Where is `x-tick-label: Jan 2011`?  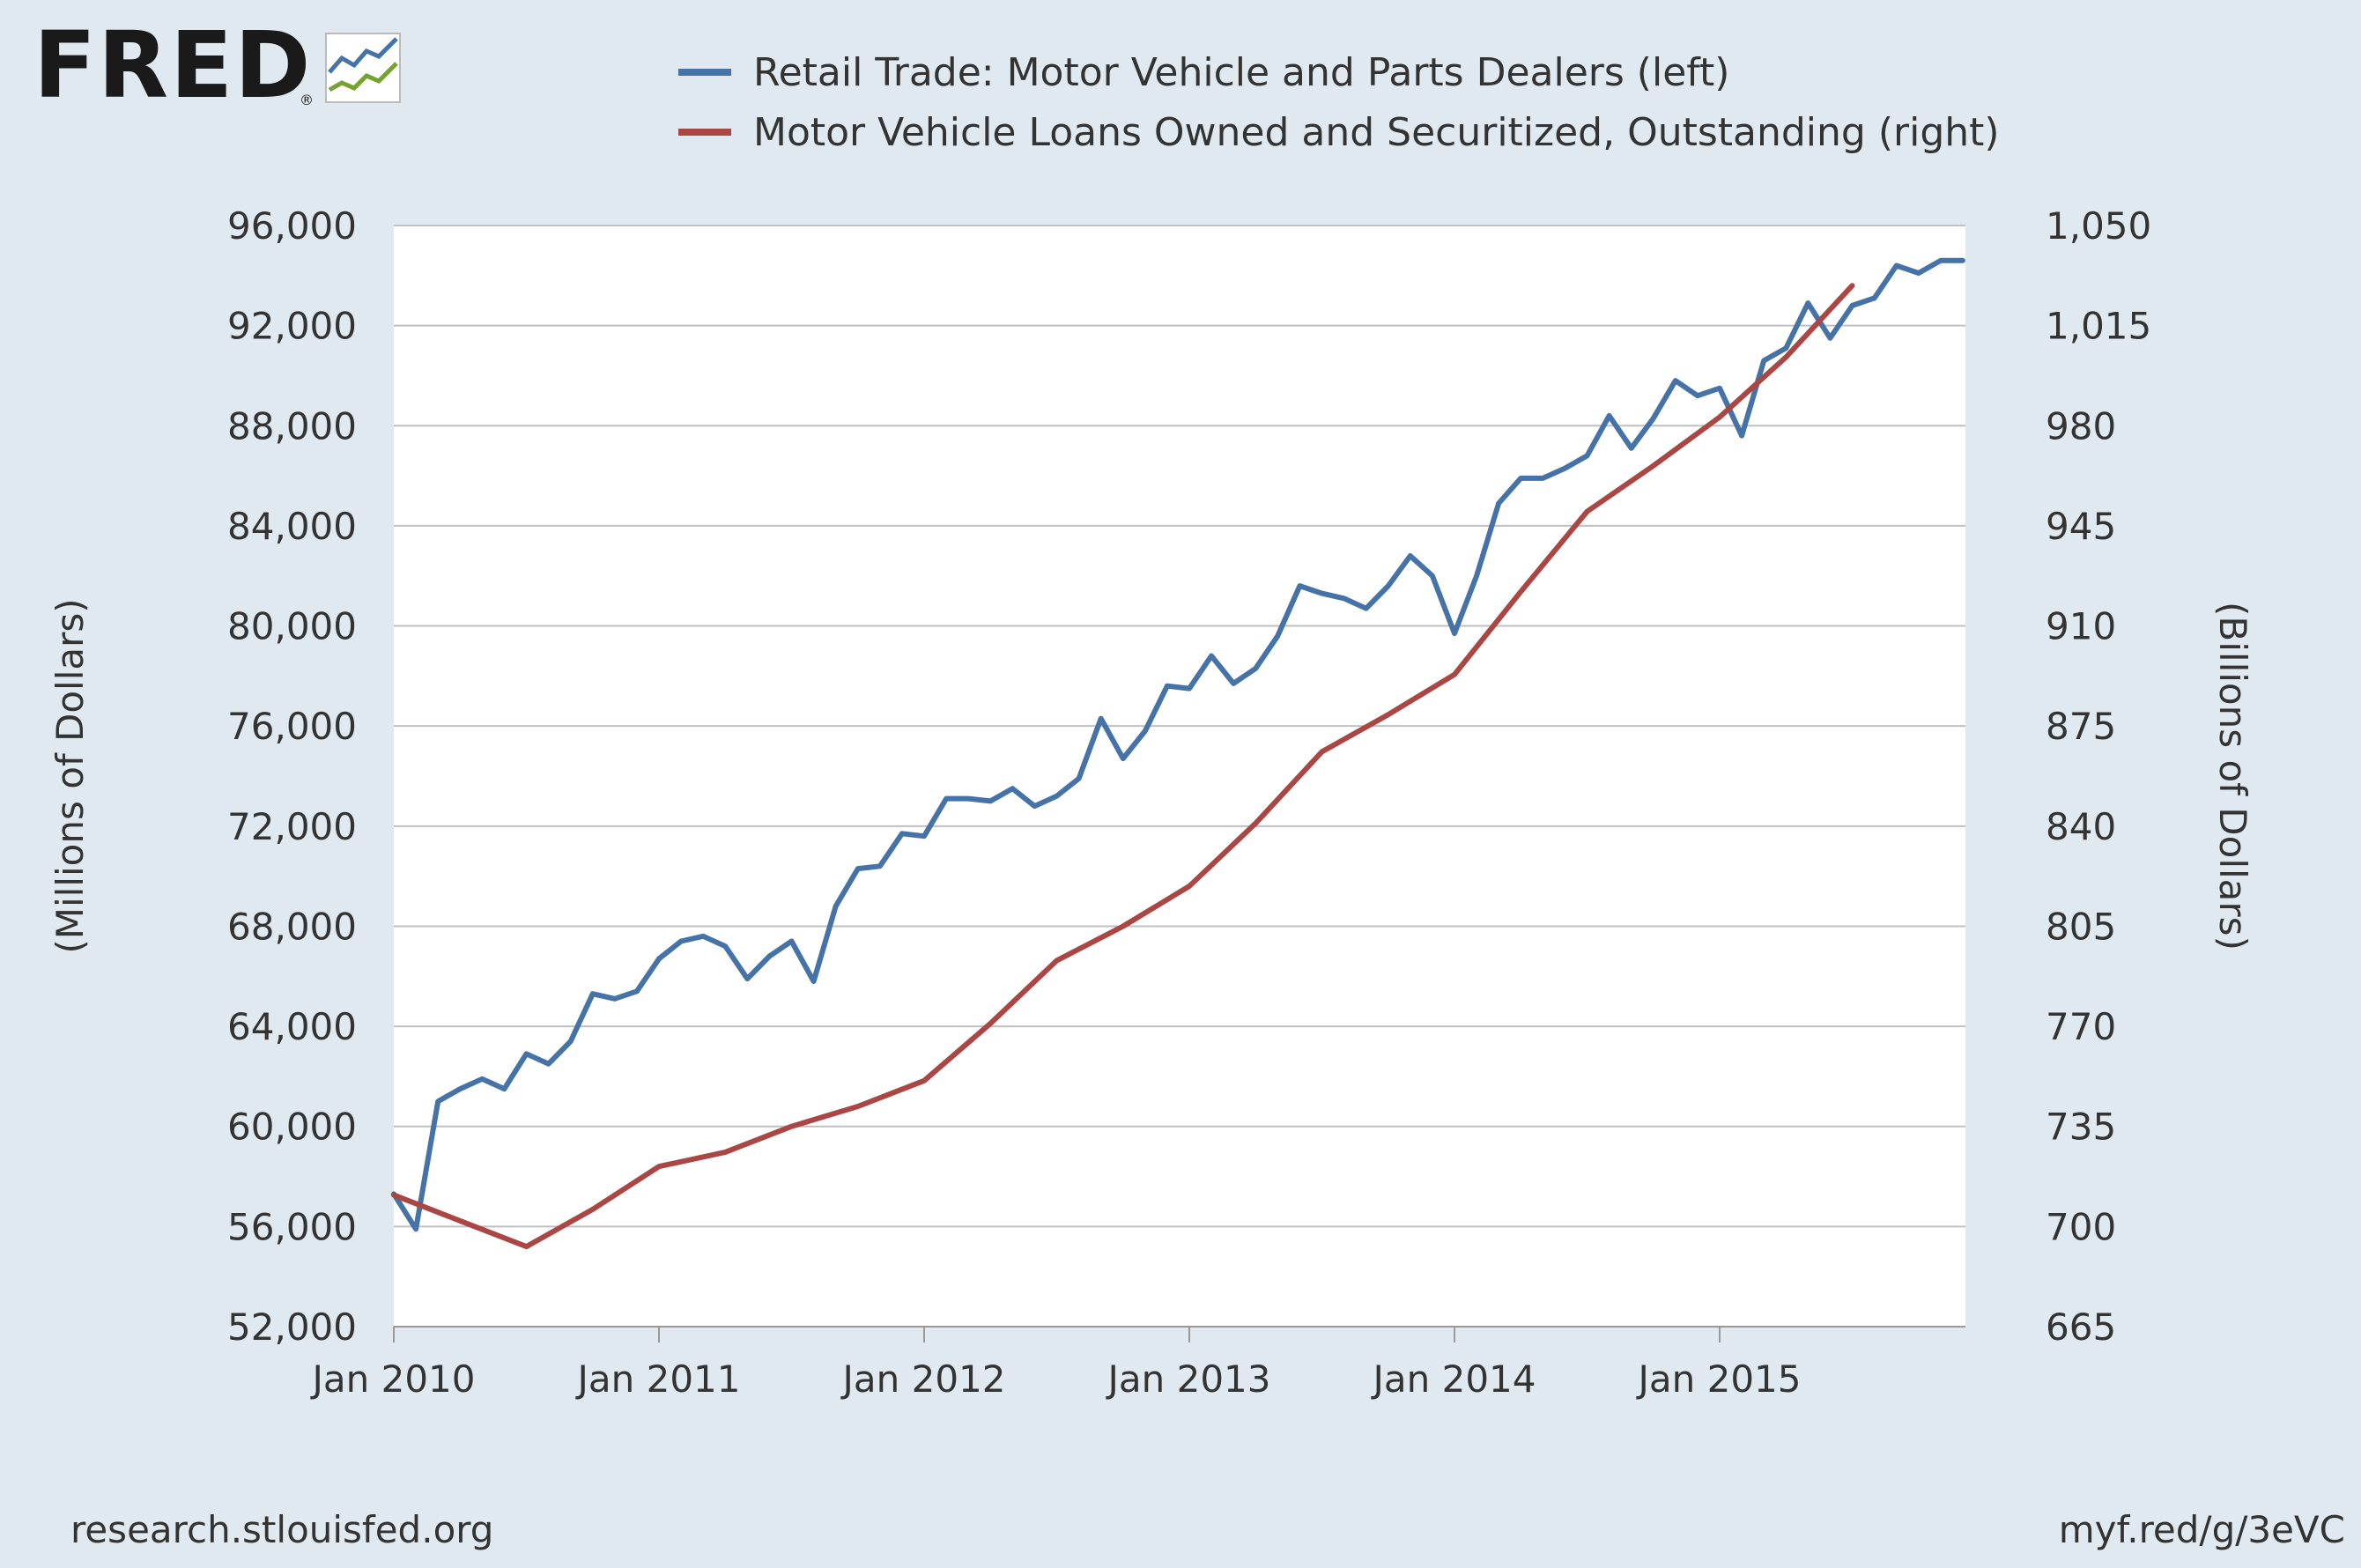 x-tick-label: Jan 2011 is located at coordinates (658, 1379).